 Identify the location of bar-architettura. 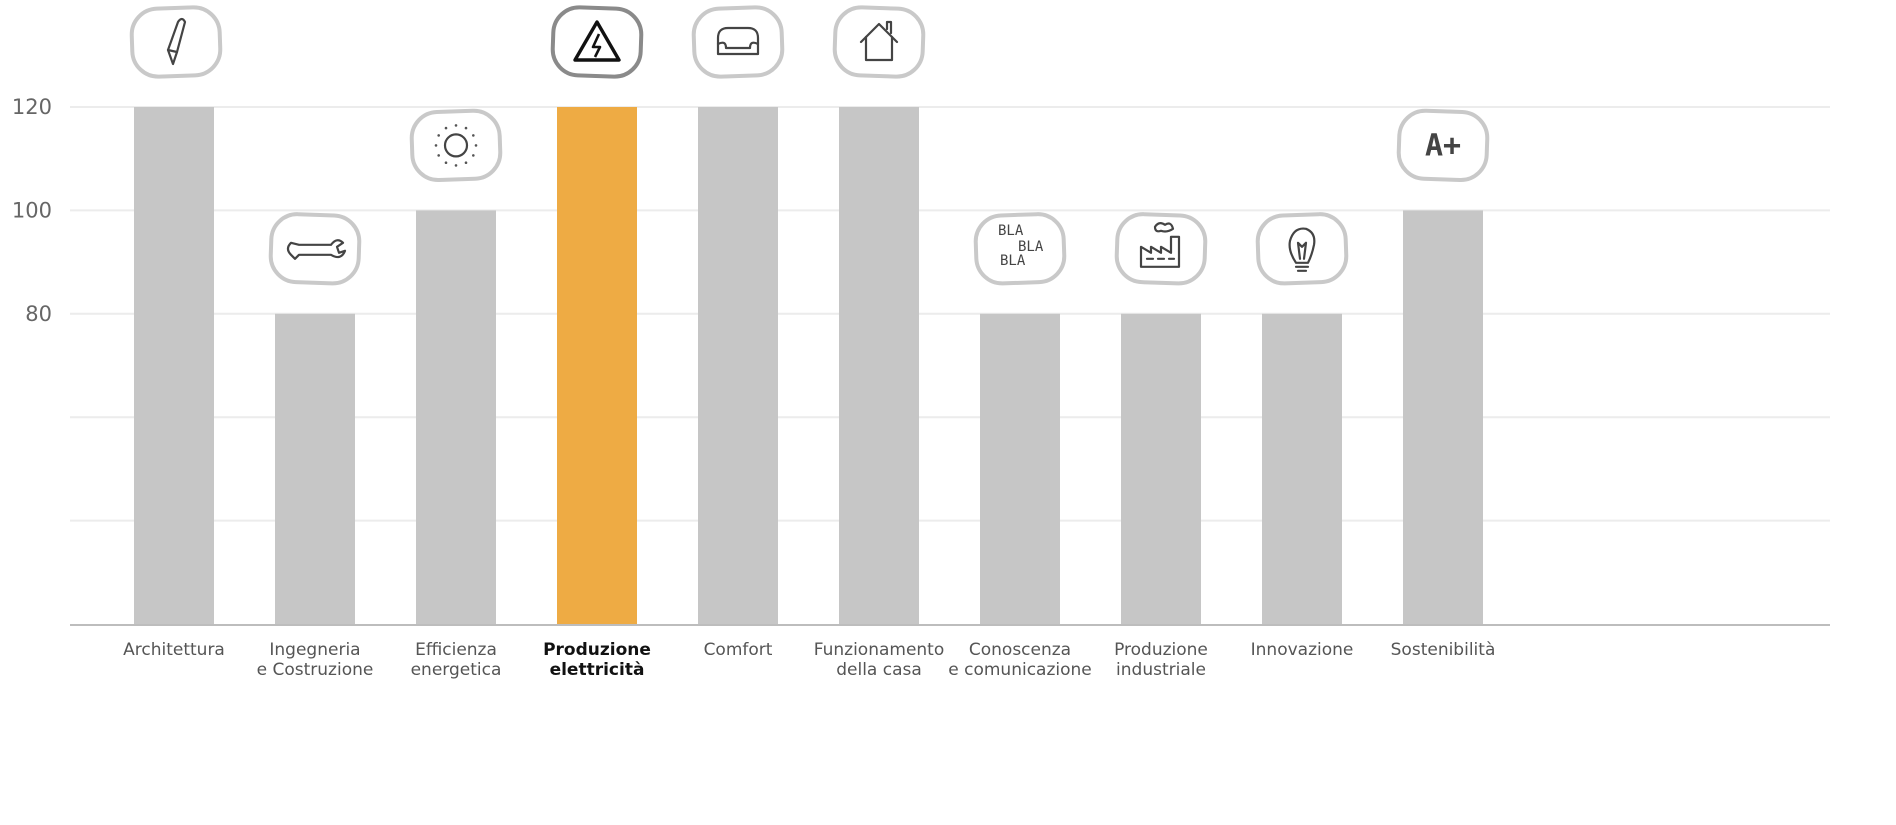
(174, 365).